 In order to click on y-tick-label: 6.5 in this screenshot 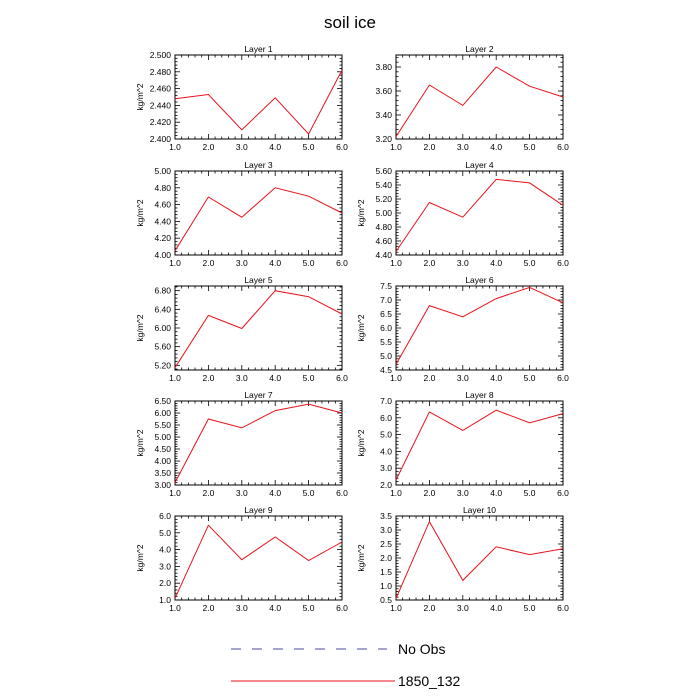, I will do `click(386, 314)`.